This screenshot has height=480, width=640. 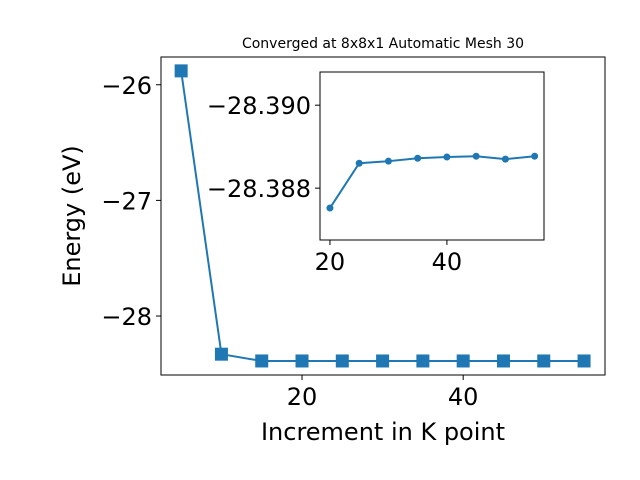 I want to click on chart-title: Converged at 8x8x1 Automatic Mesh 30, so click(x=383, y=44).